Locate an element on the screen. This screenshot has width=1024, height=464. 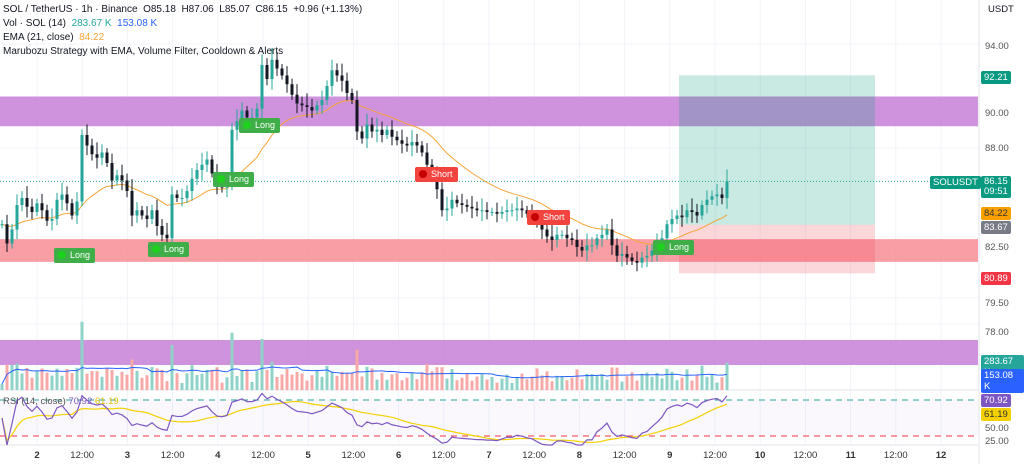
symbol-badge: SOLUSDT is located at coordinates (955, 182).